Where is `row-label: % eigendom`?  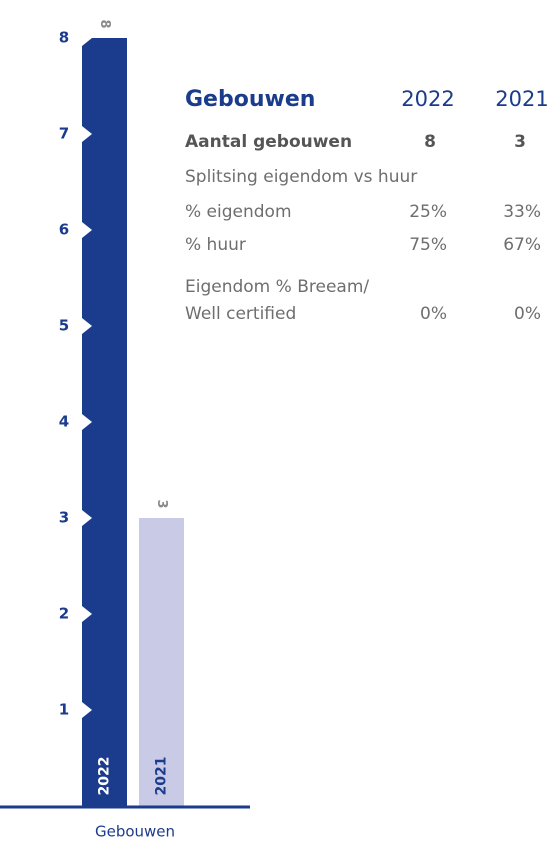
row-label: % eigendom is located at coordinates (238, 212).